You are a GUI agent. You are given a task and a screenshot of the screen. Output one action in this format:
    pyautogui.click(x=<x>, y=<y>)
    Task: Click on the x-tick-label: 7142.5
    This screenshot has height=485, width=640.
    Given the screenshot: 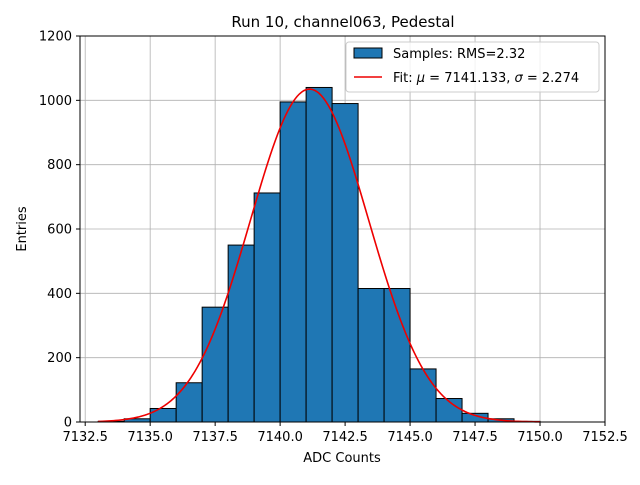 What is the action you would take?
    pyautogui.click(x=345, y=437)
    